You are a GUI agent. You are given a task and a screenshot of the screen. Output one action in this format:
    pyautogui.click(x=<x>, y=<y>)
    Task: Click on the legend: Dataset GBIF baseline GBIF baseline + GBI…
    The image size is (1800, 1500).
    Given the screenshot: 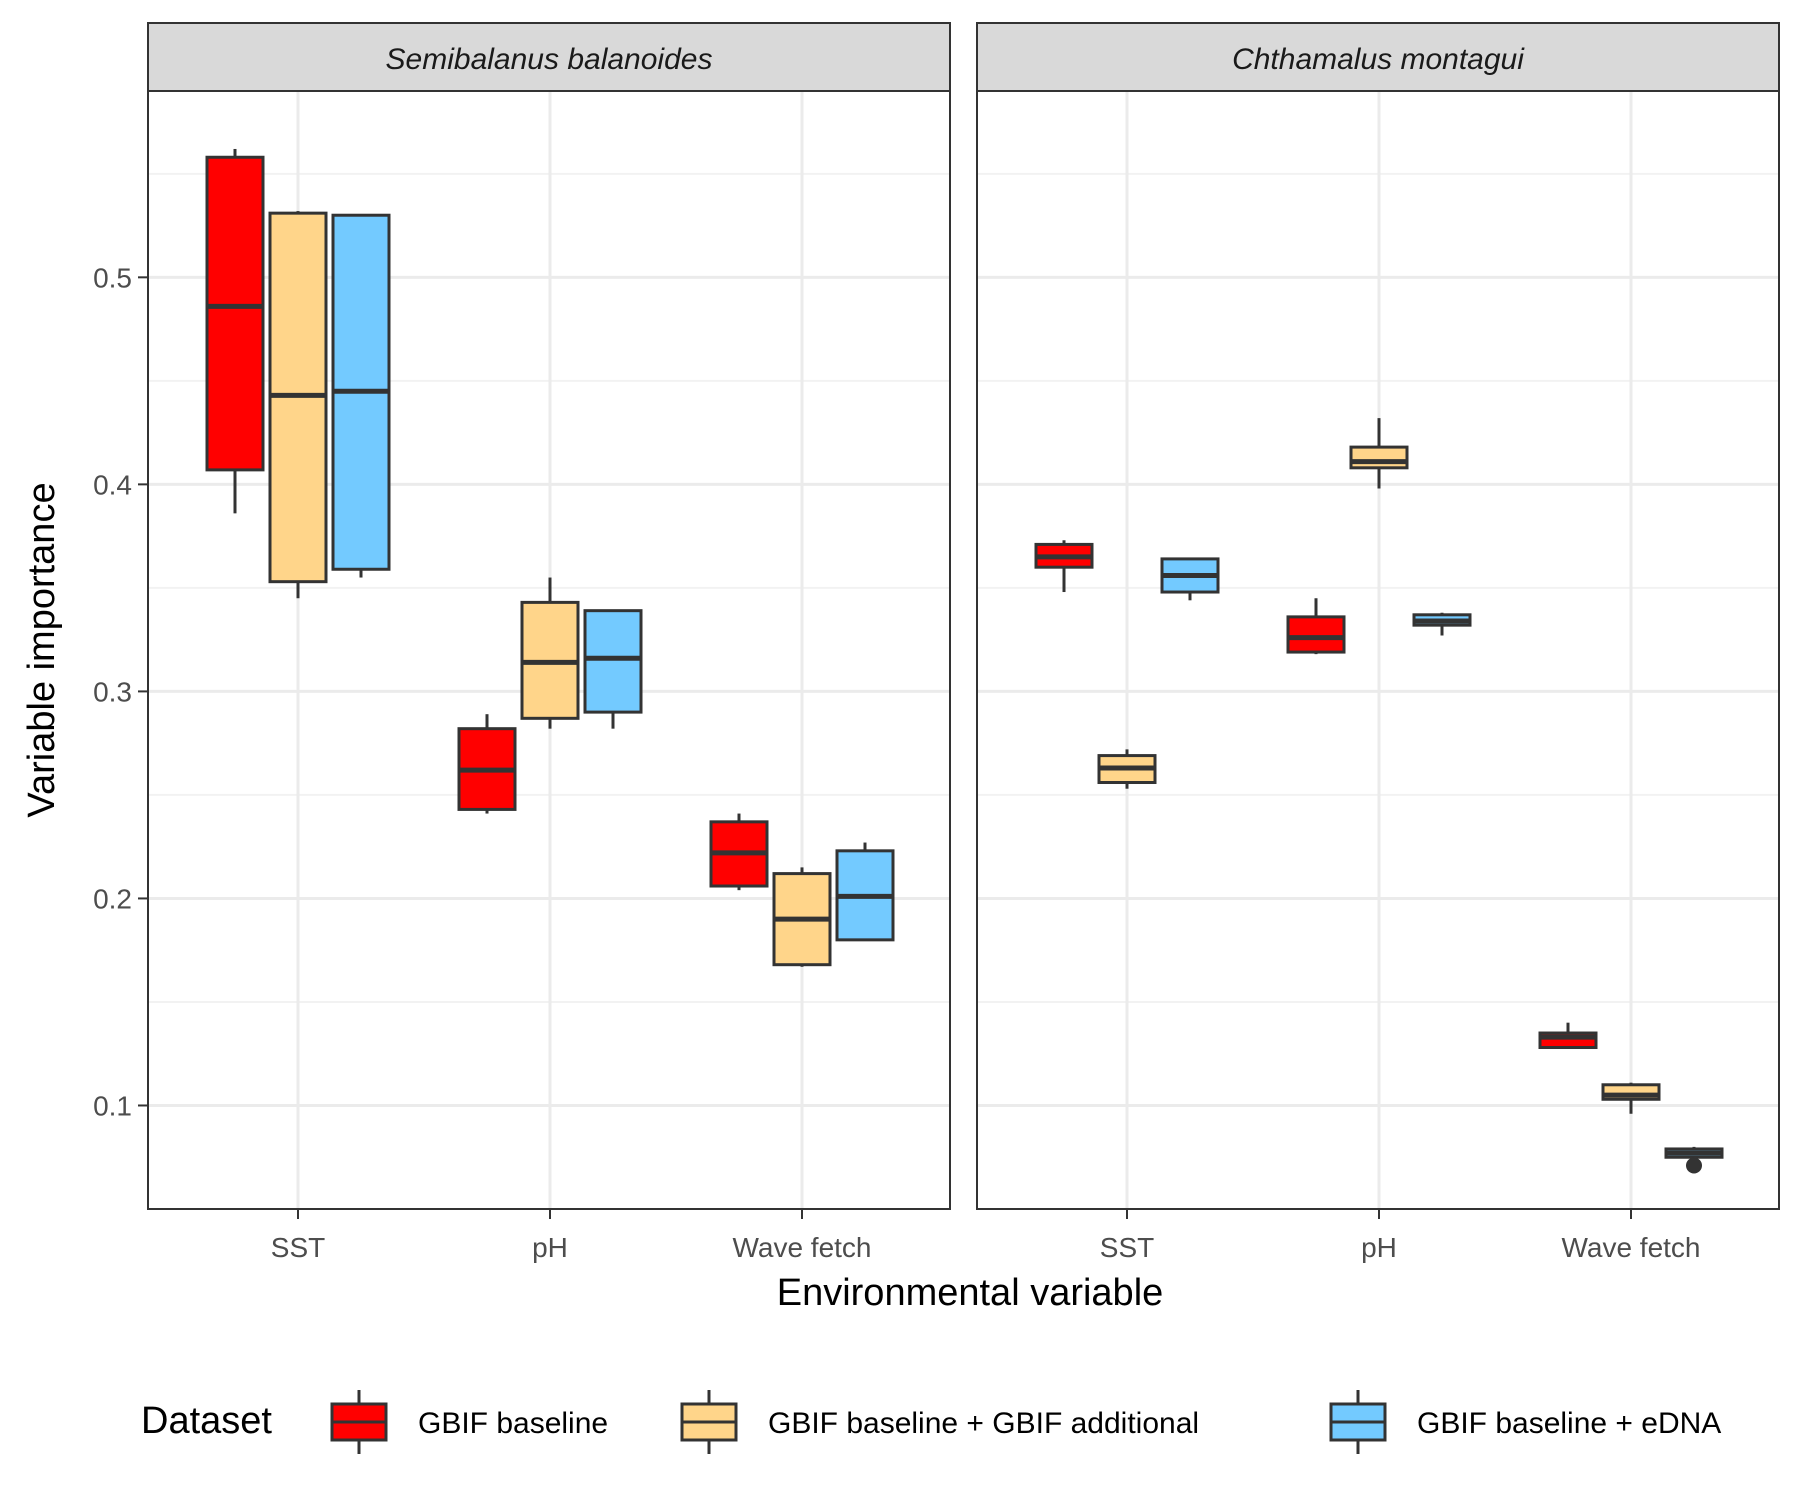 What is the action you would take?
    pyautogui.click(x=931, y=1422)
    